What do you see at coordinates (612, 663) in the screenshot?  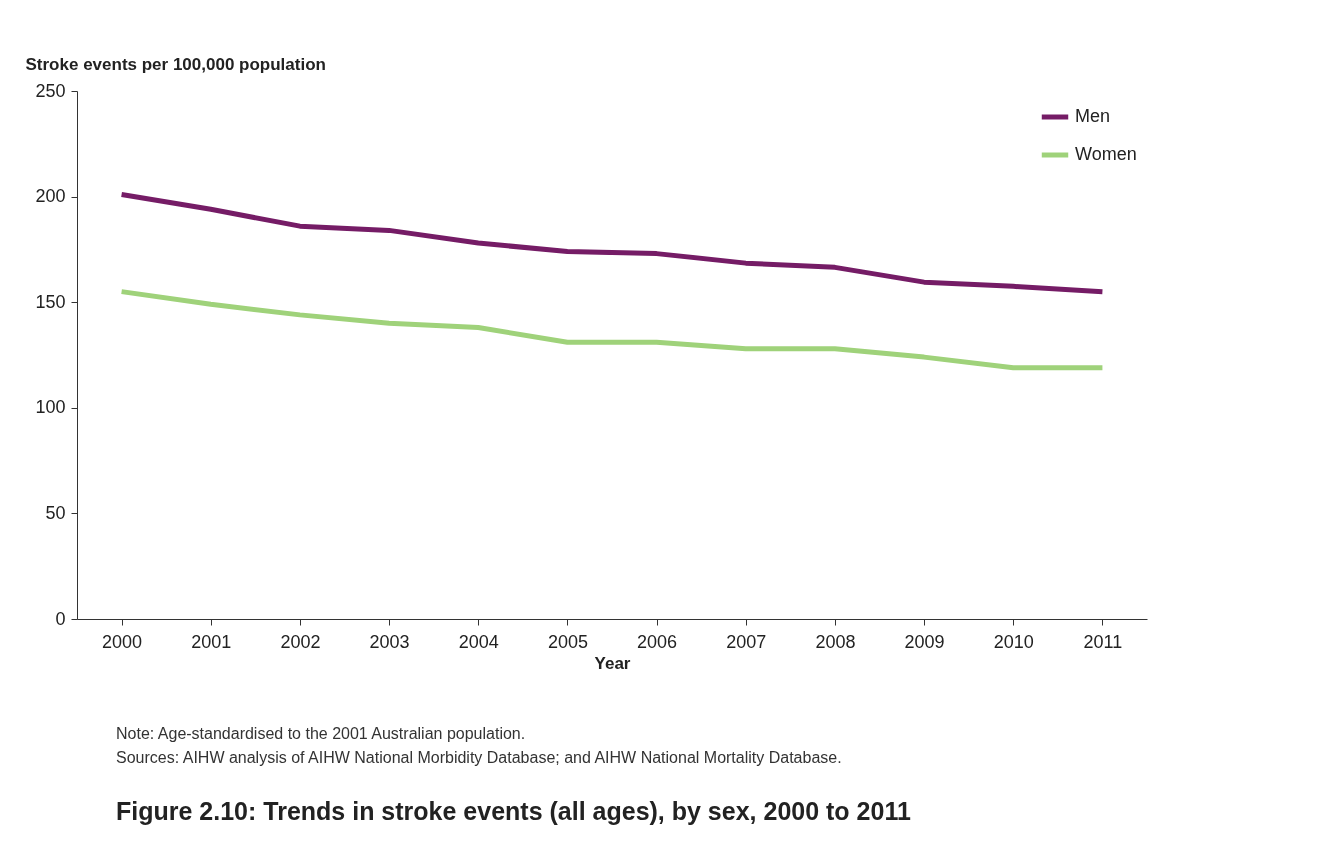 I see `x-axis-title: Year` at bounding box center [612, 663].